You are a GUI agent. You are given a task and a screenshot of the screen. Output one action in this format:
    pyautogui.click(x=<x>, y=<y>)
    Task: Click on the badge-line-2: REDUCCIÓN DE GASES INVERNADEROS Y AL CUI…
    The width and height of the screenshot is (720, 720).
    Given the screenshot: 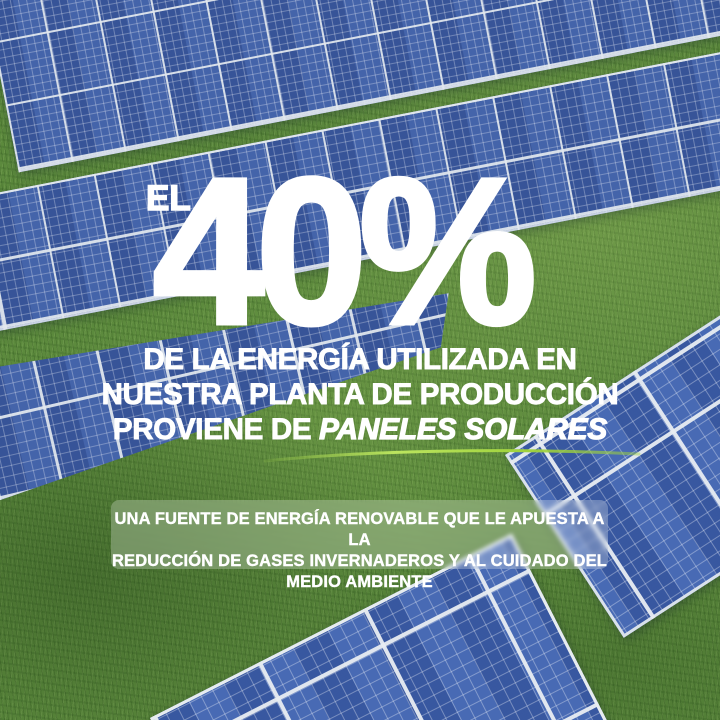 What is the action you would take?
    pyautogui.click(x=359, y=561)
    